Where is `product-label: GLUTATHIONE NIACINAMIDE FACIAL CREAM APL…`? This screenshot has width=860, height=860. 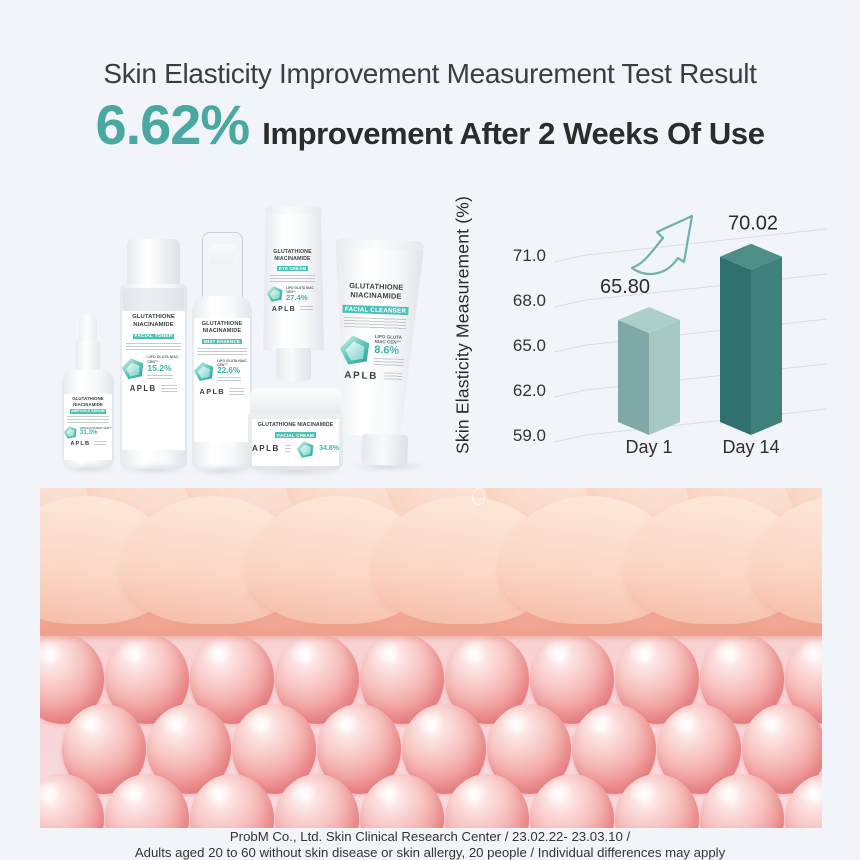
product-label: GLUTATHIONE NIACINAMIDE FACIAL CREAM APL… is located at coordinates (295, 442).